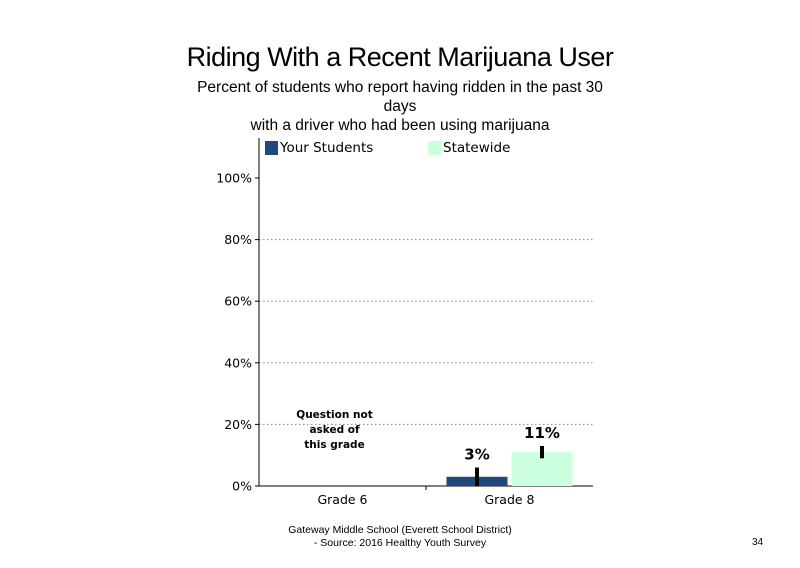 This screenshot has height=568, width=800. I want to click on subtitle-line: days, so click(400, 106).